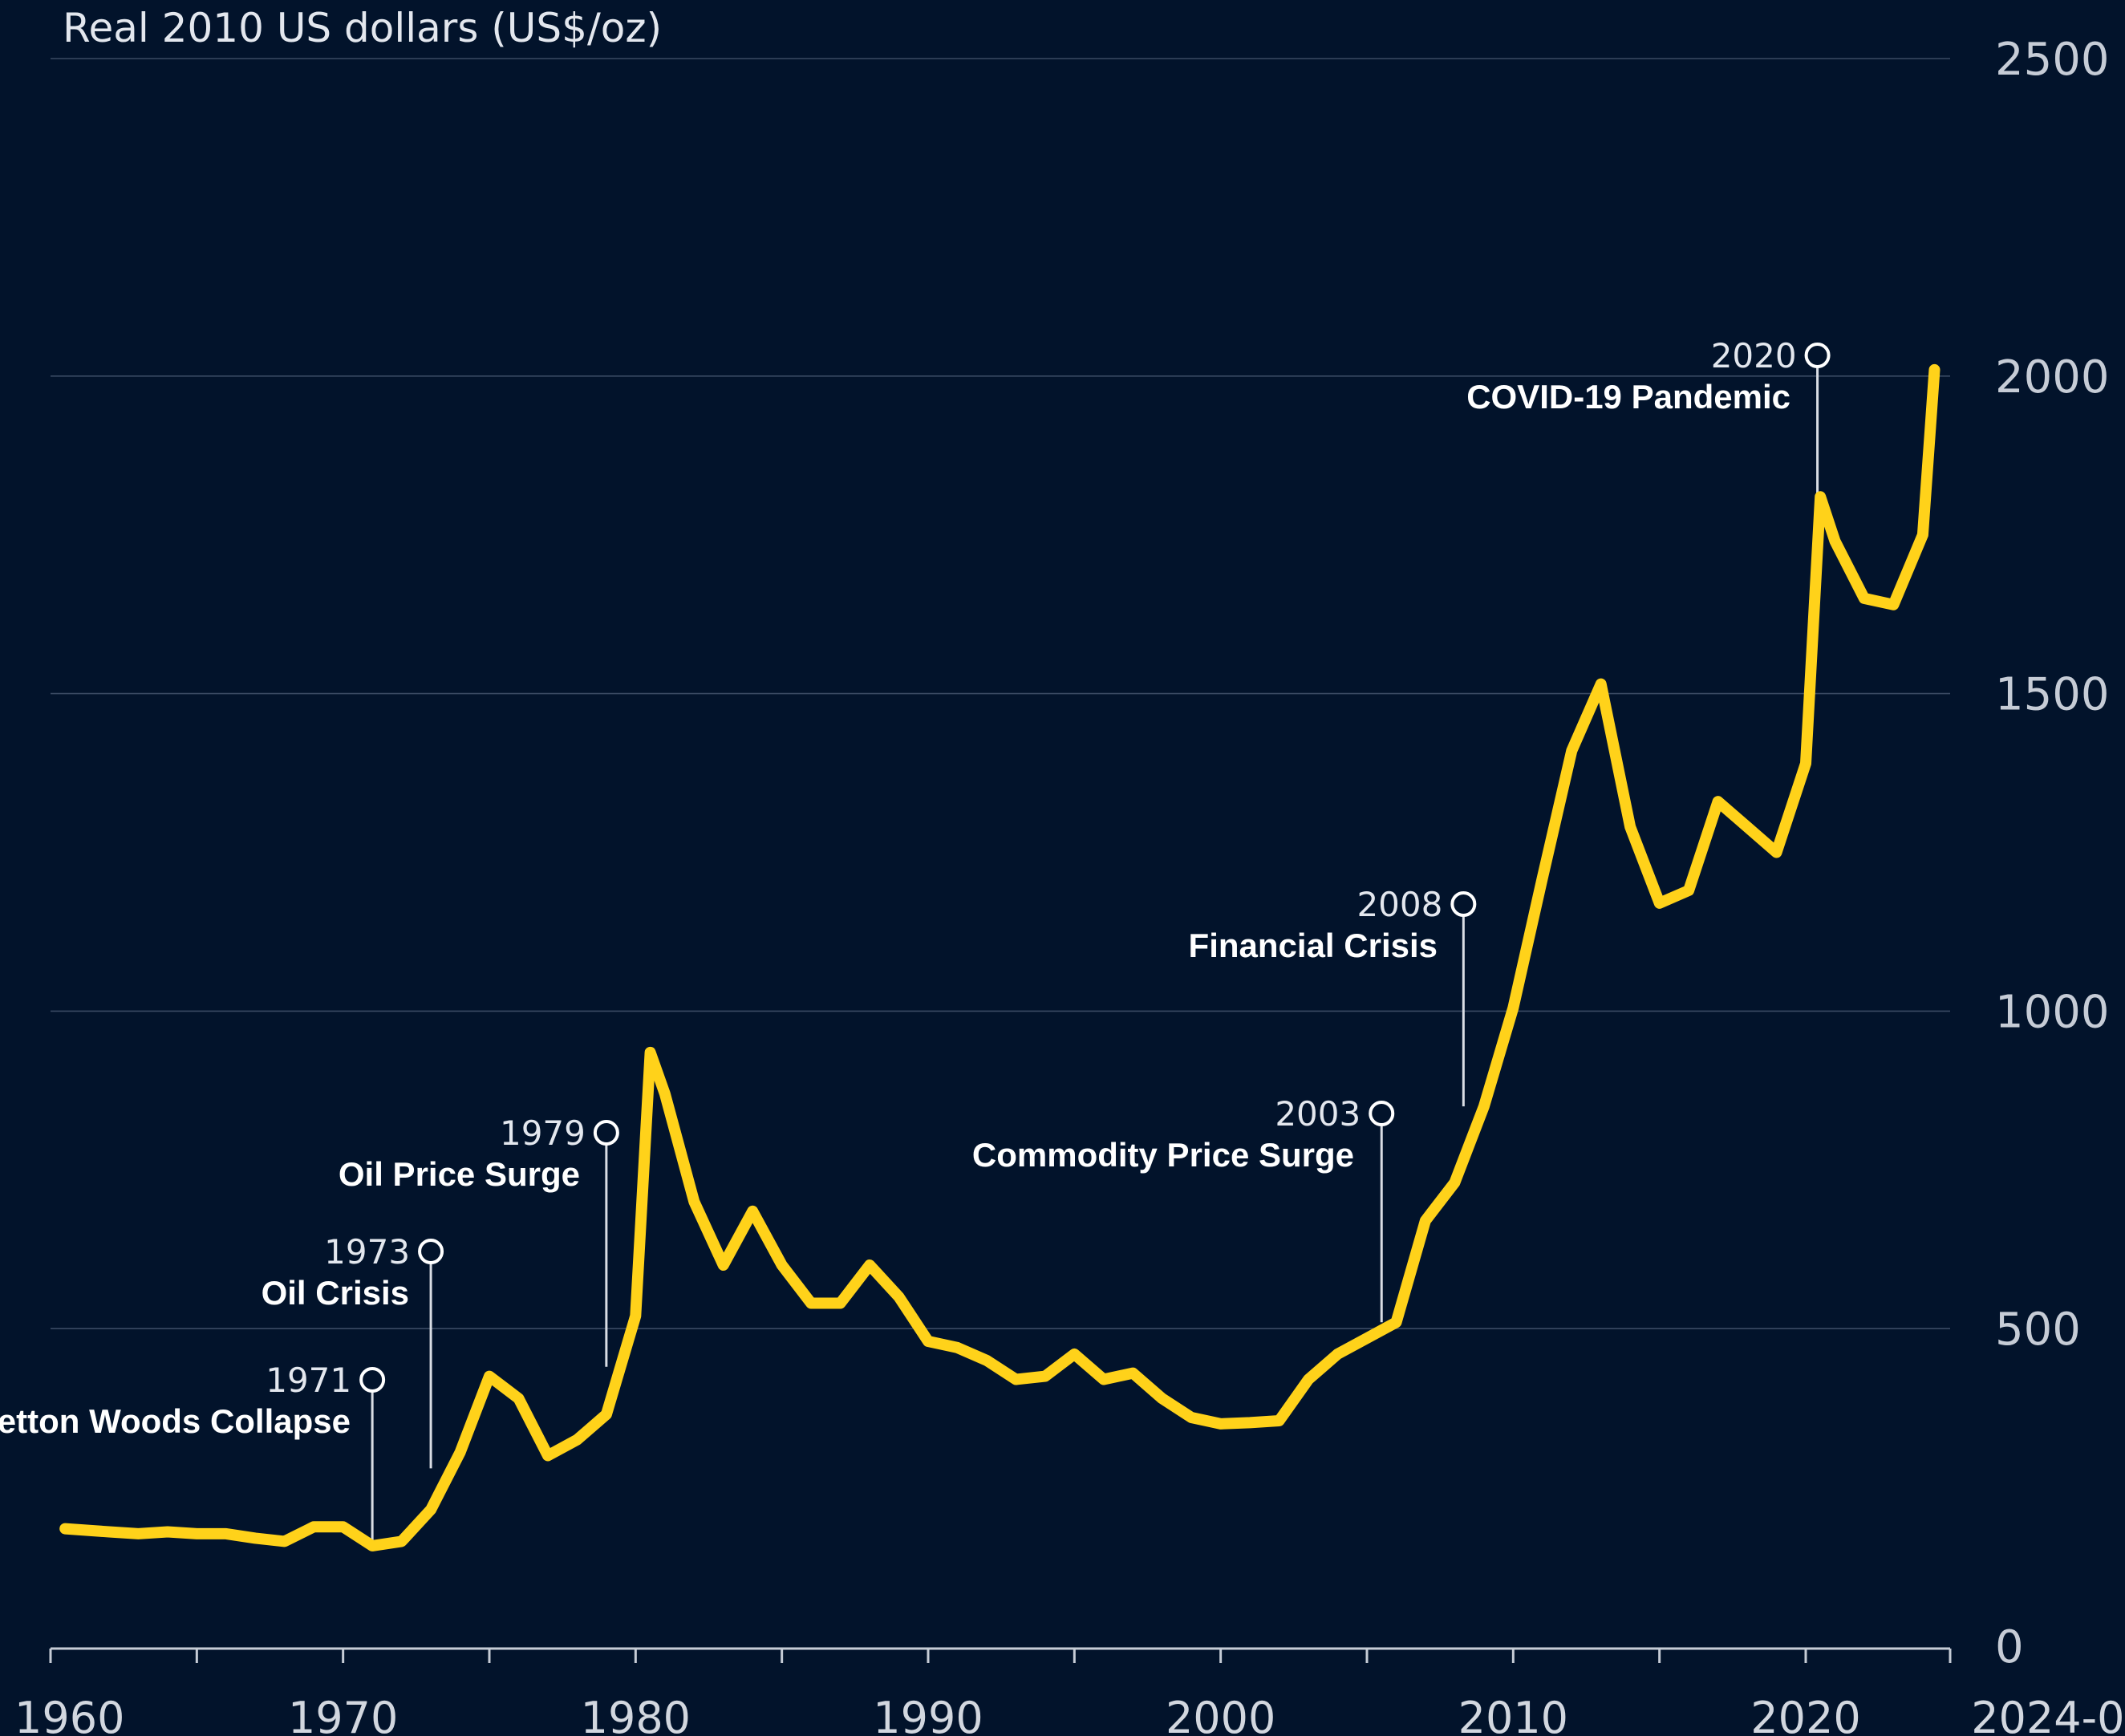  Describe the element at coordinates (2009, 1647) in the screenshot. I see `y-tick-label-0: 0` at that location.